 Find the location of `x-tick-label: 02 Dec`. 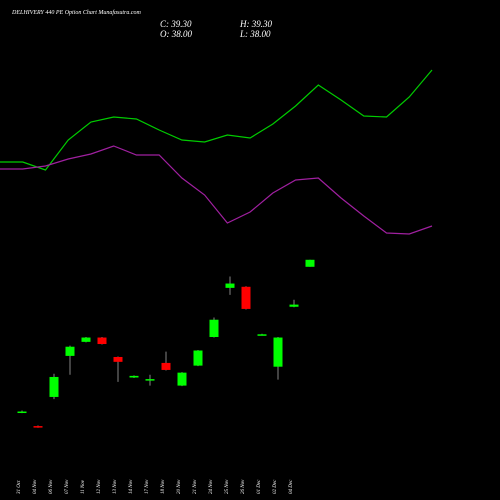

x-tick-label: 02 Dec is located at coordinates (275, 486).